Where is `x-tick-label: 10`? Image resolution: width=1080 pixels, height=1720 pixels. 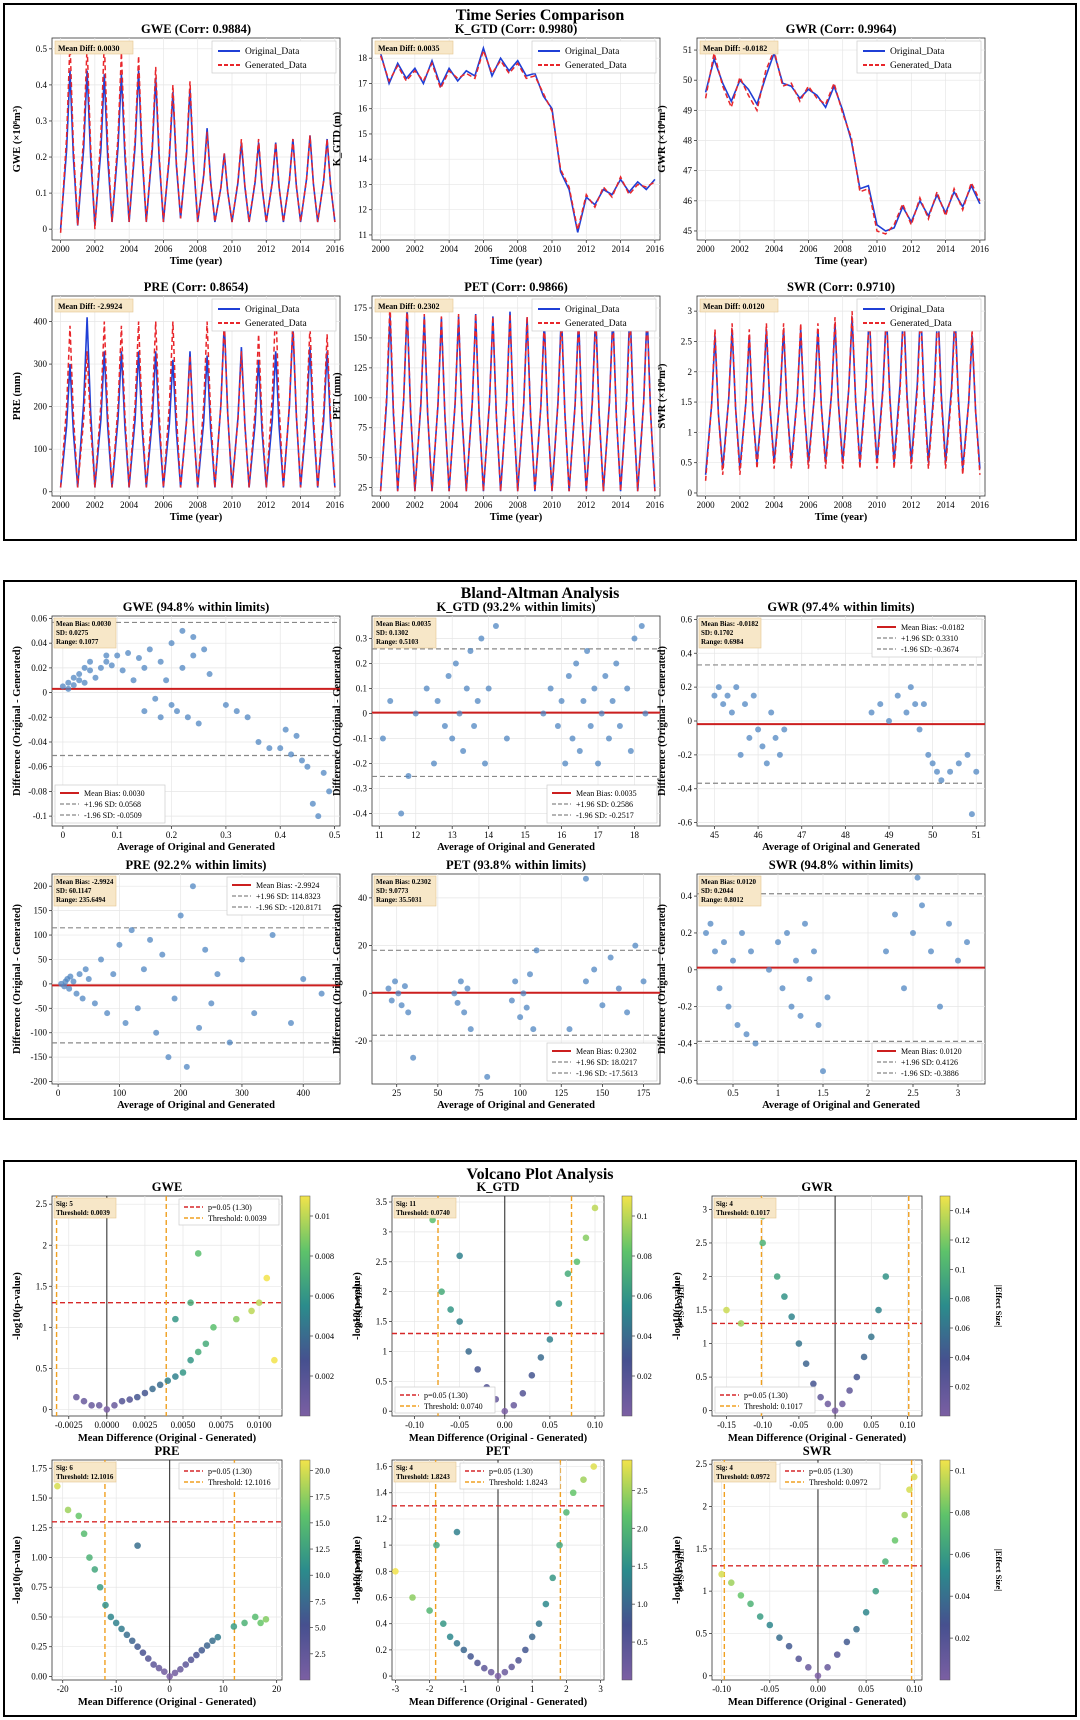
x-tick-label: 10 is located at coordinates (224, 1689).